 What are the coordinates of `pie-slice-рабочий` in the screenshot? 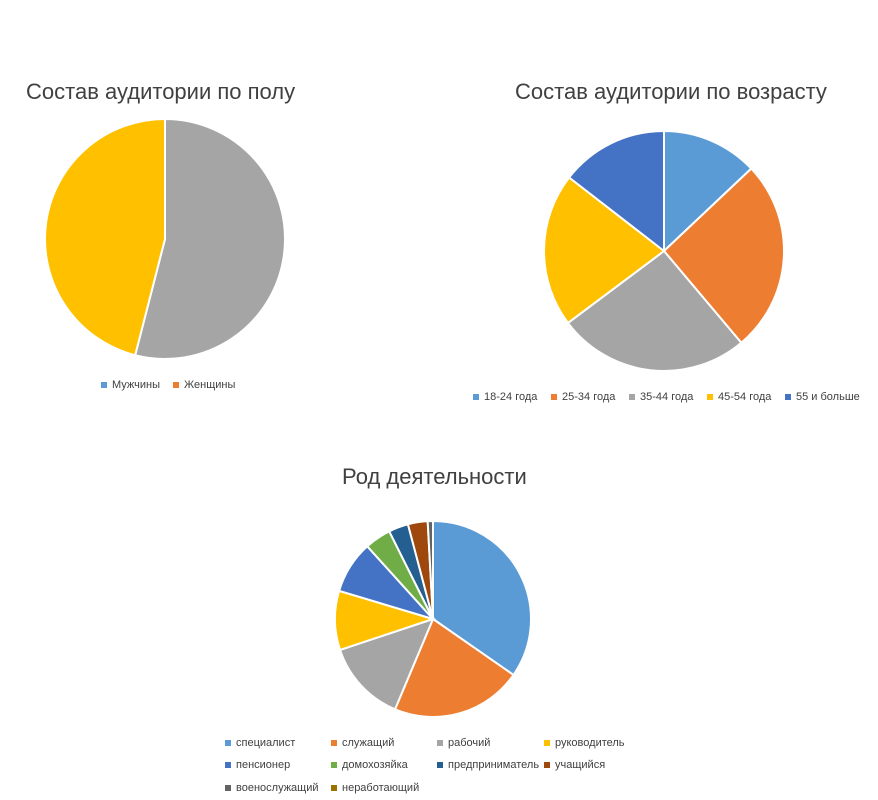 It's located at (386, 664).